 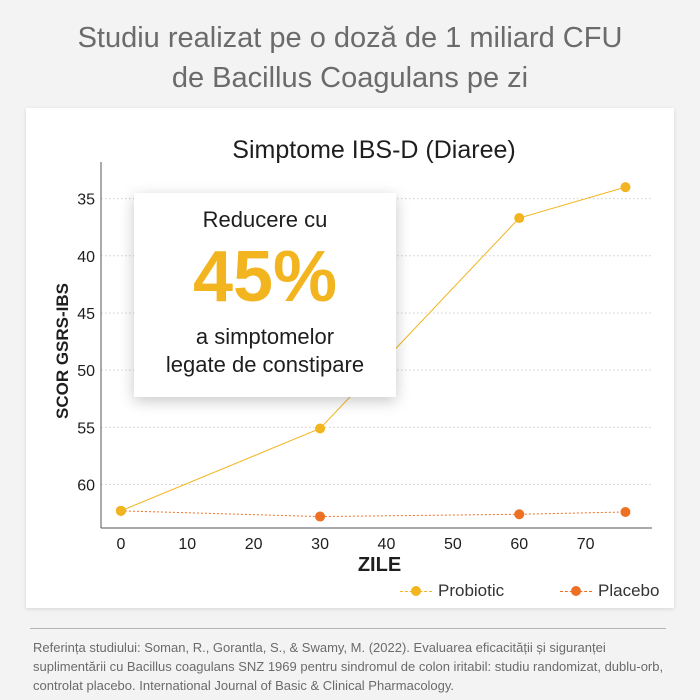 I want to click on callout-percentage: 45%, so click(x=265, y=277).